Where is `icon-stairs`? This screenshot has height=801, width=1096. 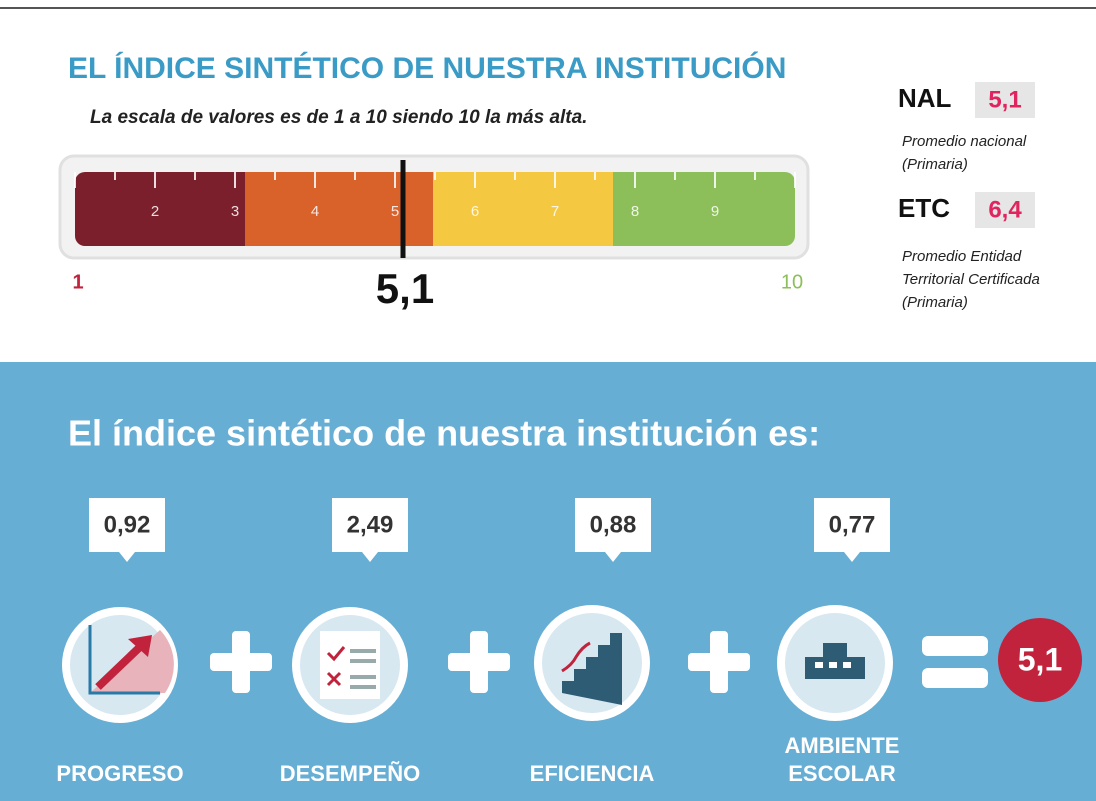 icon-stairs is located at coordinates (592, 669).